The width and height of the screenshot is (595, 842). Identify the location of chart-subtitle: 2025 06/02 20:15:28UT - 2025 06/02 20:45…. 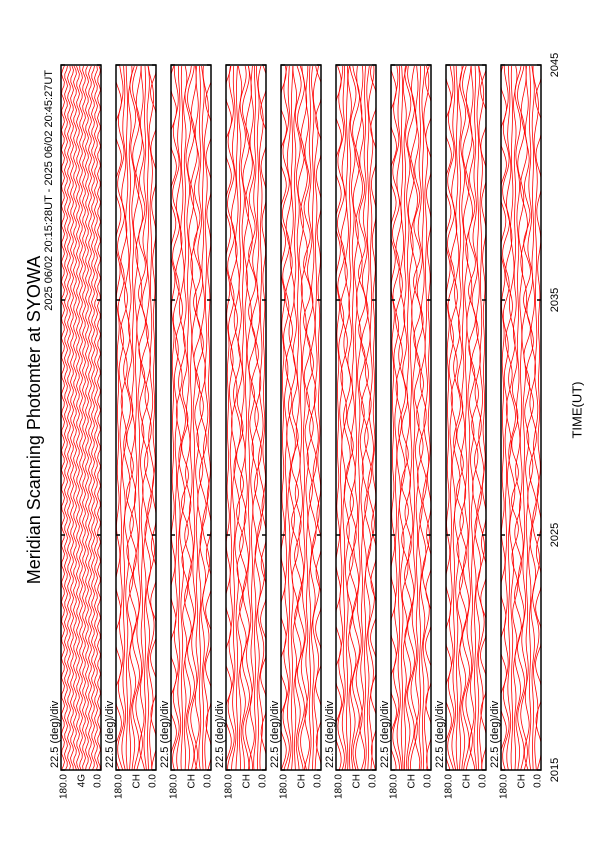
(49, 190).